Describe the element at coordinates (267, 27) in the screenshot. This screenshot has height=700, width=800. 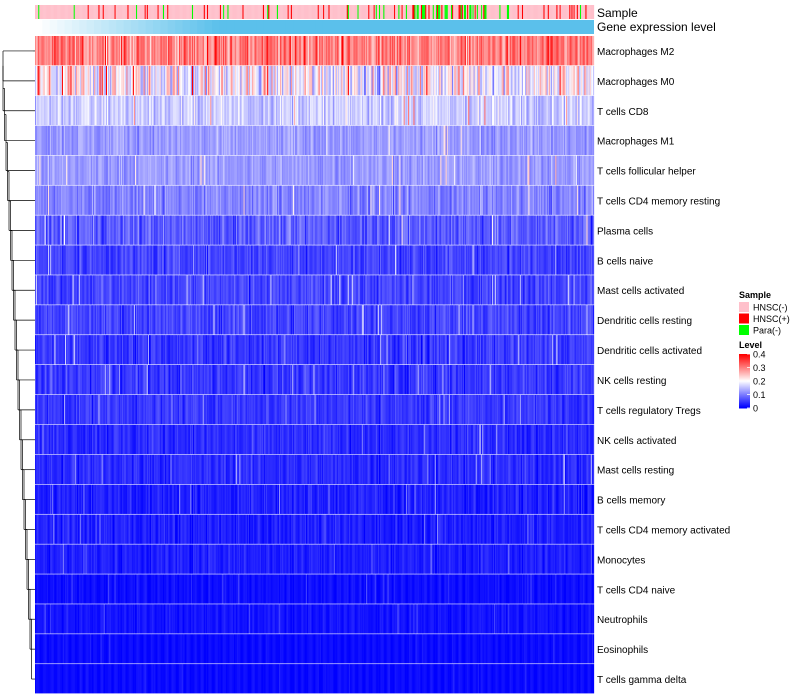
I see `gene-expression-cell` at that location.